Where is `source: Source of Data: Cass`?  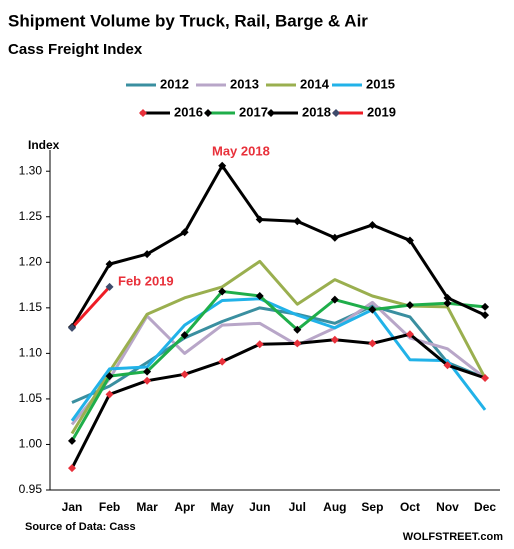 source: Source of Data: Cass is located at coordinates (80, 527).